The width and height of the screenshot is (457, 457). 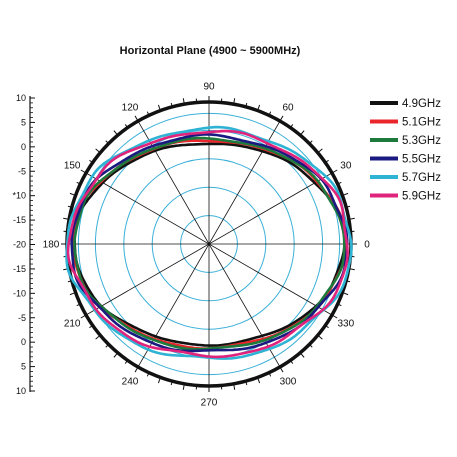 I want to click on scale-tick-label: *10, so click(x=19, y=196).